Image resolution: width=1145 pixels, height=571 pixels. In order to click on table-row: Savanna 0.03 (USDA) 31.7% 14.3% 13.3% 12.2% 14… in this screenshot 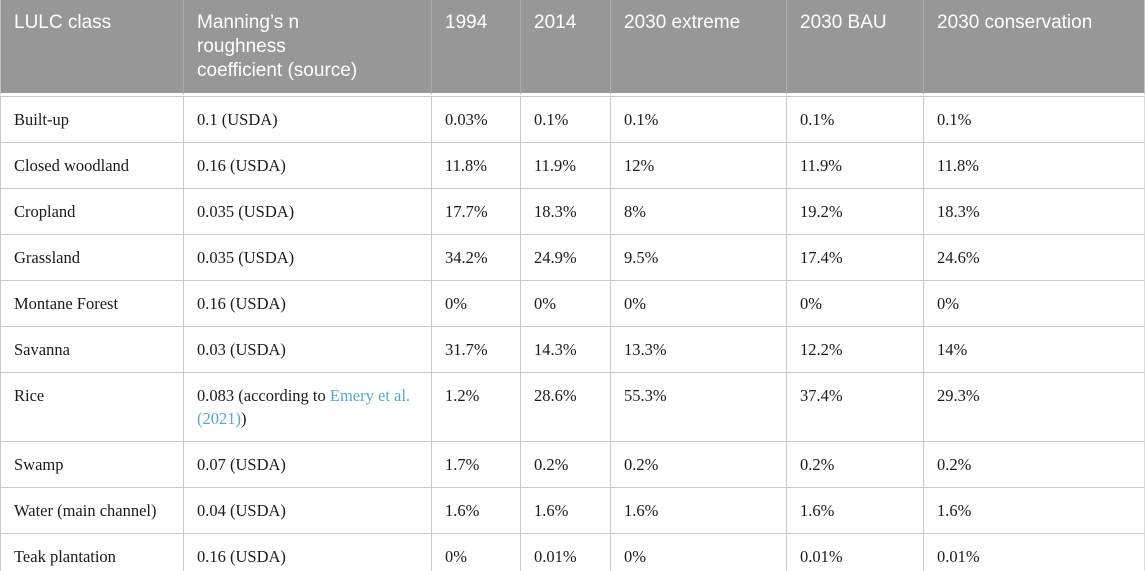, I will do `click(572, 349)`.